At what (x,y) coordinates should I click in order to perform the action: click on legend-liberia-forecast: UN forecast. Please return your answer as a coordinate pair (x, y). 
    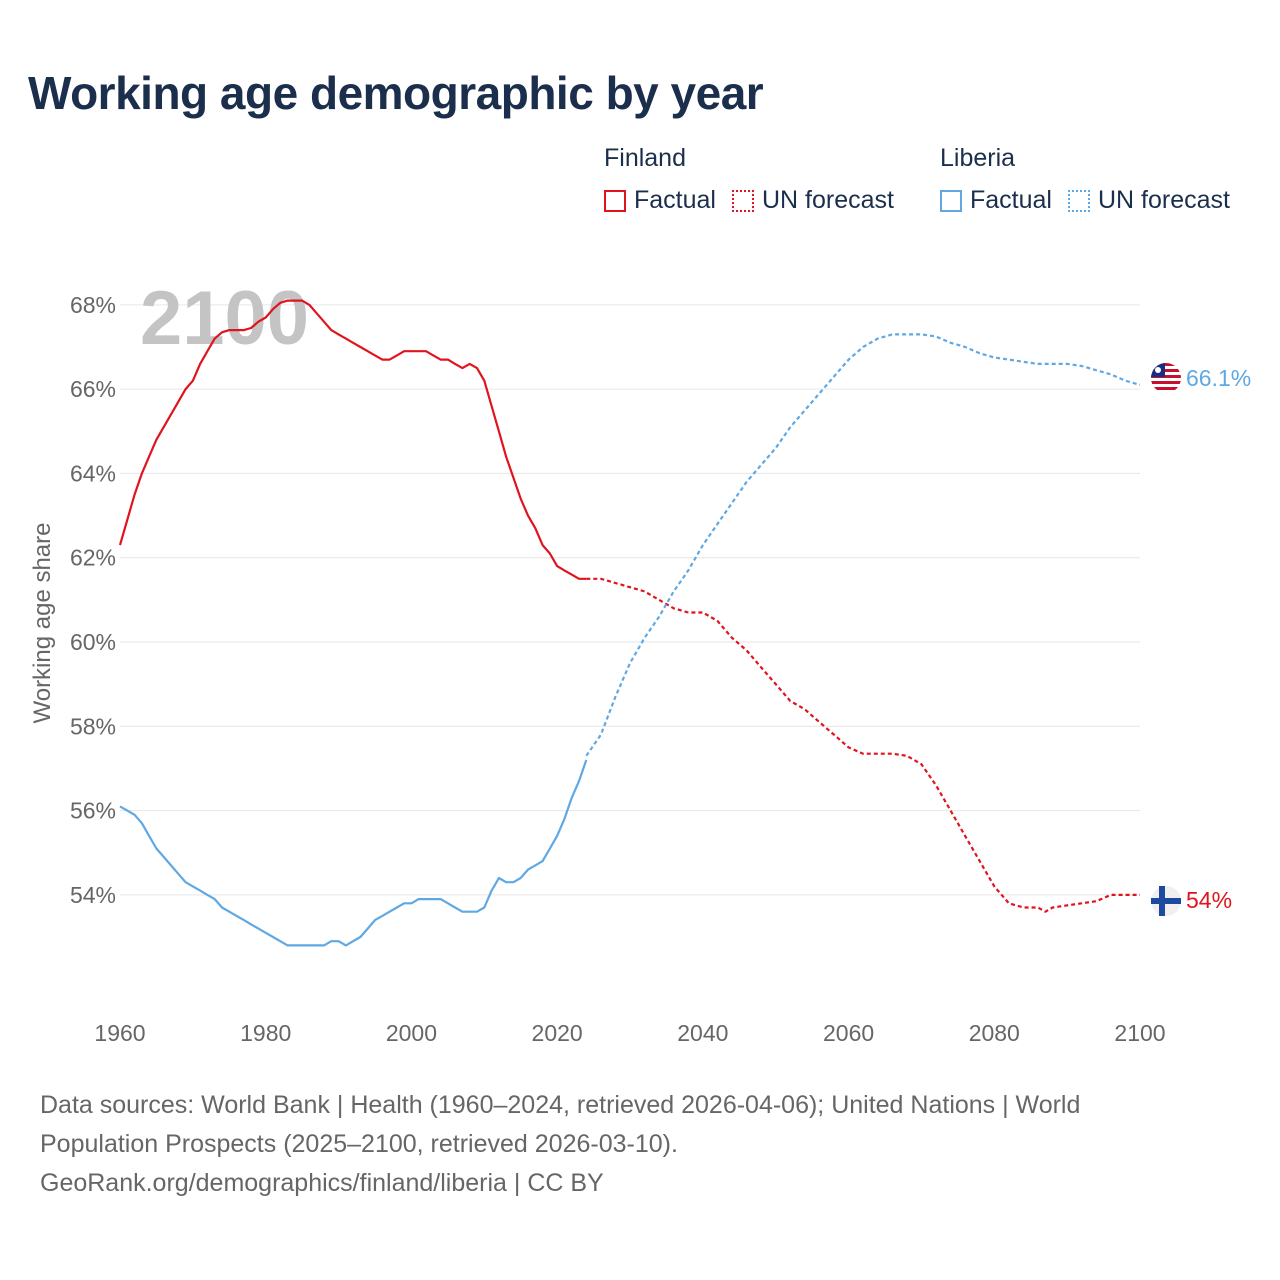
    Looking at the image, I should click on (1148, 200).